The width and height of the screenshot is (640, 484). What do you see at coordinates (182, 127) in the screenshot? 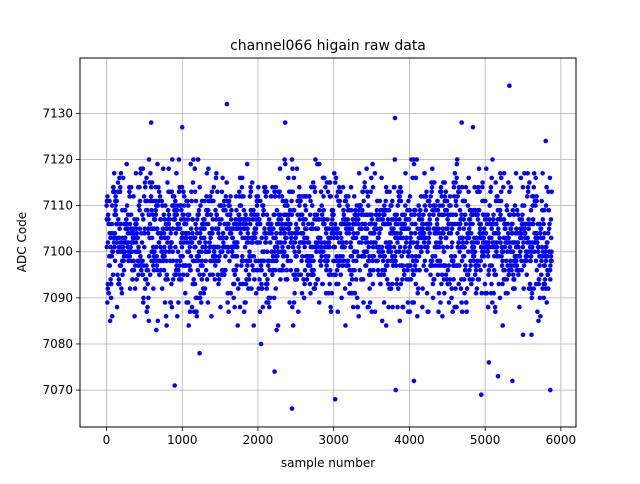
I see `outlier-point` at bounding box center [182, 127].